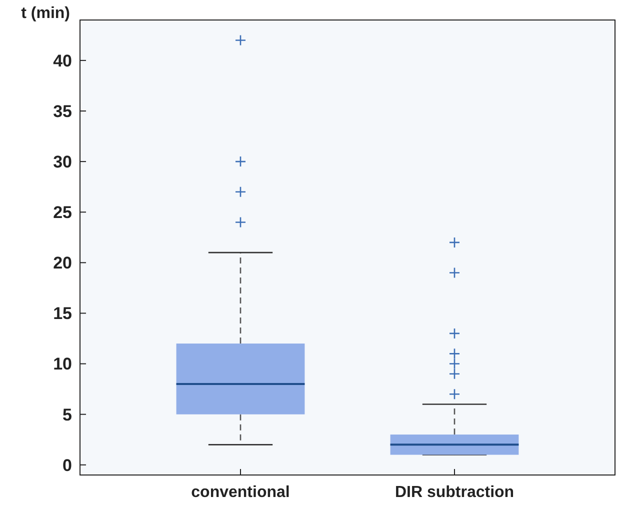 The height and width of the screenshot is (505, 625). I want to click on y-tick-label: 5, so click(67, 414).